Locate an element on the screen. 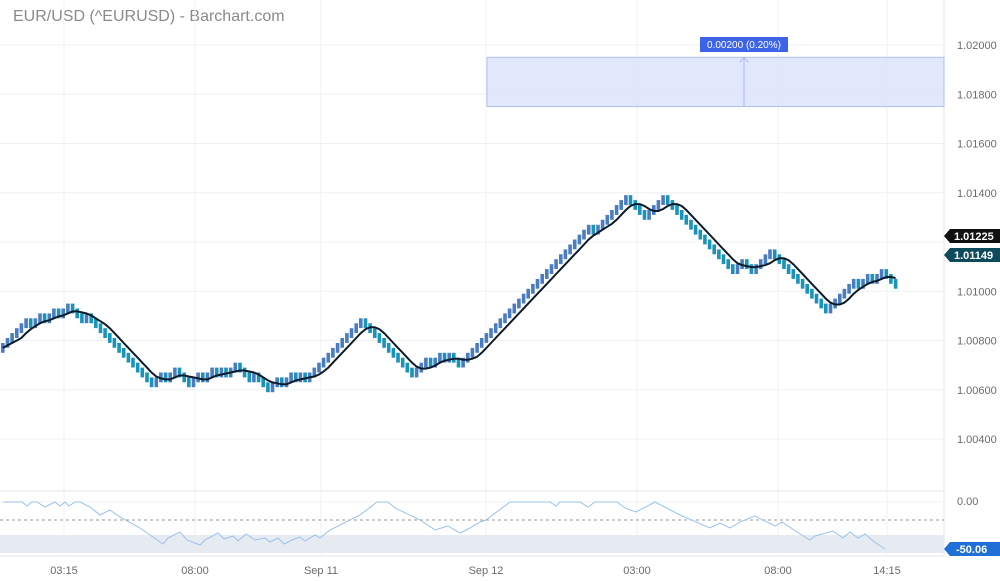  ma-value-tag-bg is located at coordinates (972, 255).